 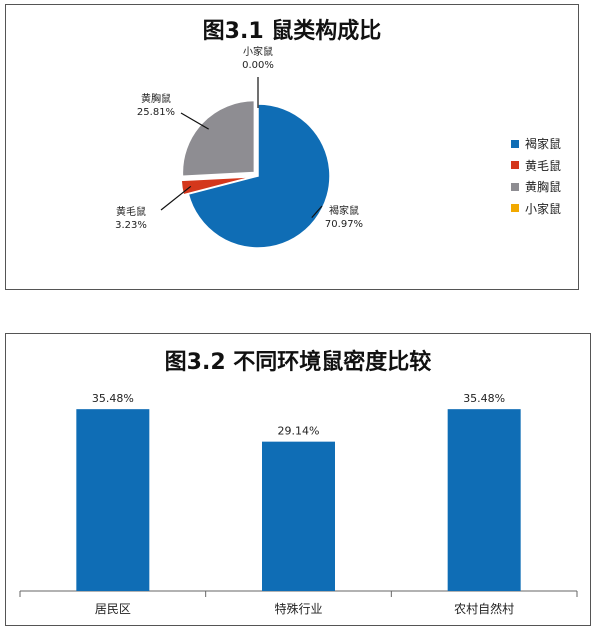 What do you see at coordinates (344, 210) in the screenshot?
I see `pie-label-brown-rat: 褐家鼠` at bounding box center [344, 210].